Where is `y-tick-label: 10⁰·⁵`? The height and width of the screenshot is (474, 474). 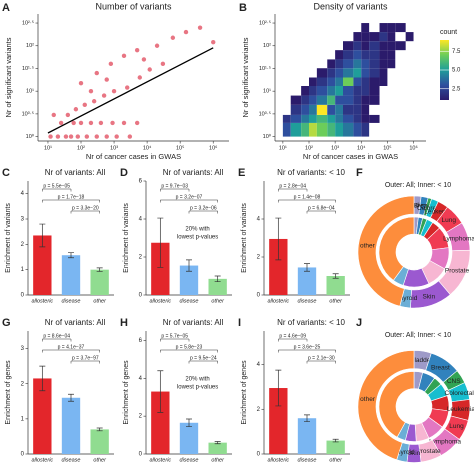 y-tick-label: 10⁰·⁵ is located at coordinates (28, 113).